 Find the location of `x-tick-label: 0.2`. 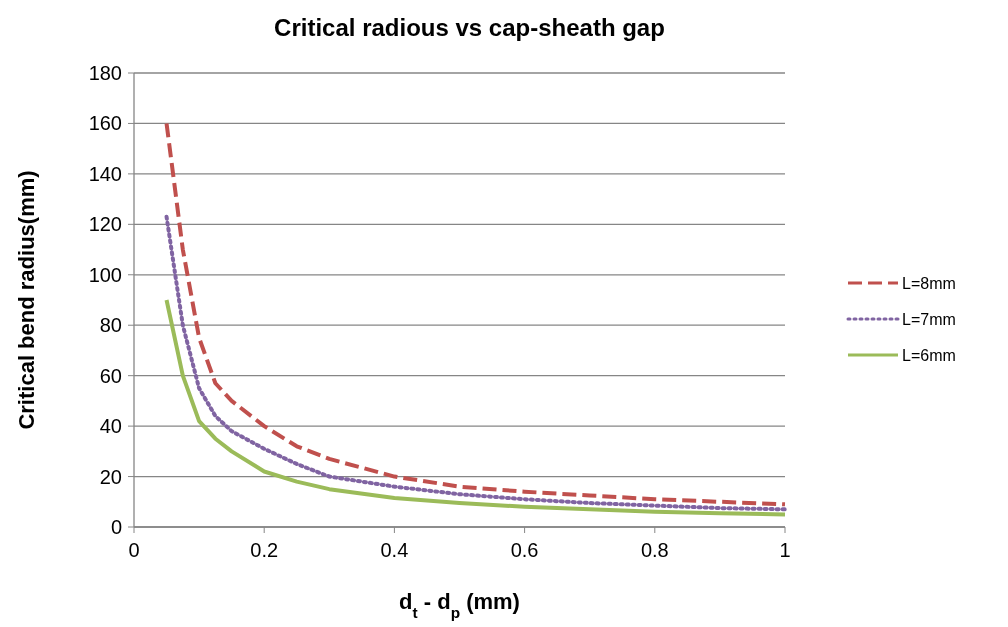

x-tick-label: 0.2 is located at coordinates (264, 550).